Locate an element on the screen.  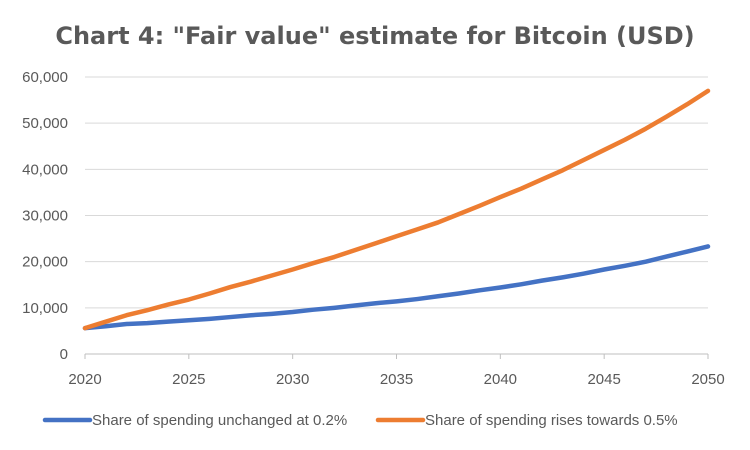
y-axis-tick-labels: 0 10,000 20,000 30,000 40,000 50,000 60,000 is located at coordinates (45, 216).